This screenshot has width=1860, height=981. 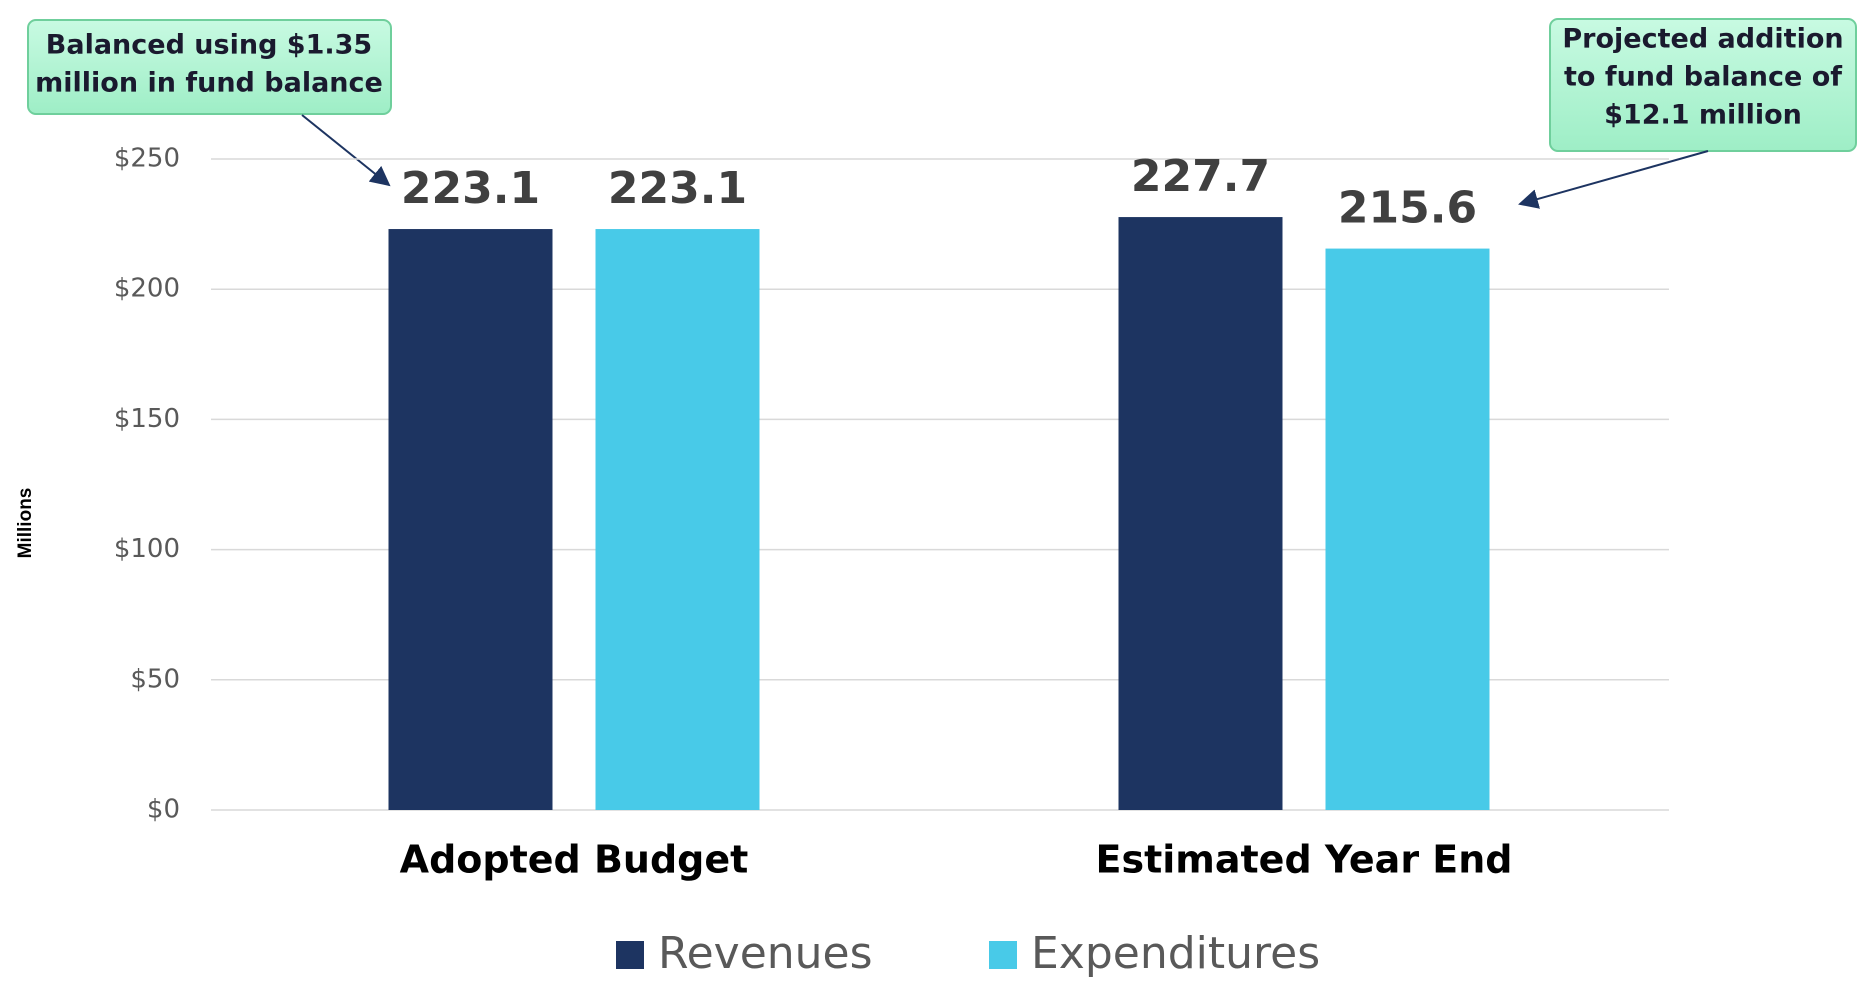 I want to click on data-label: 215.6, so click(x=1407, y=208).